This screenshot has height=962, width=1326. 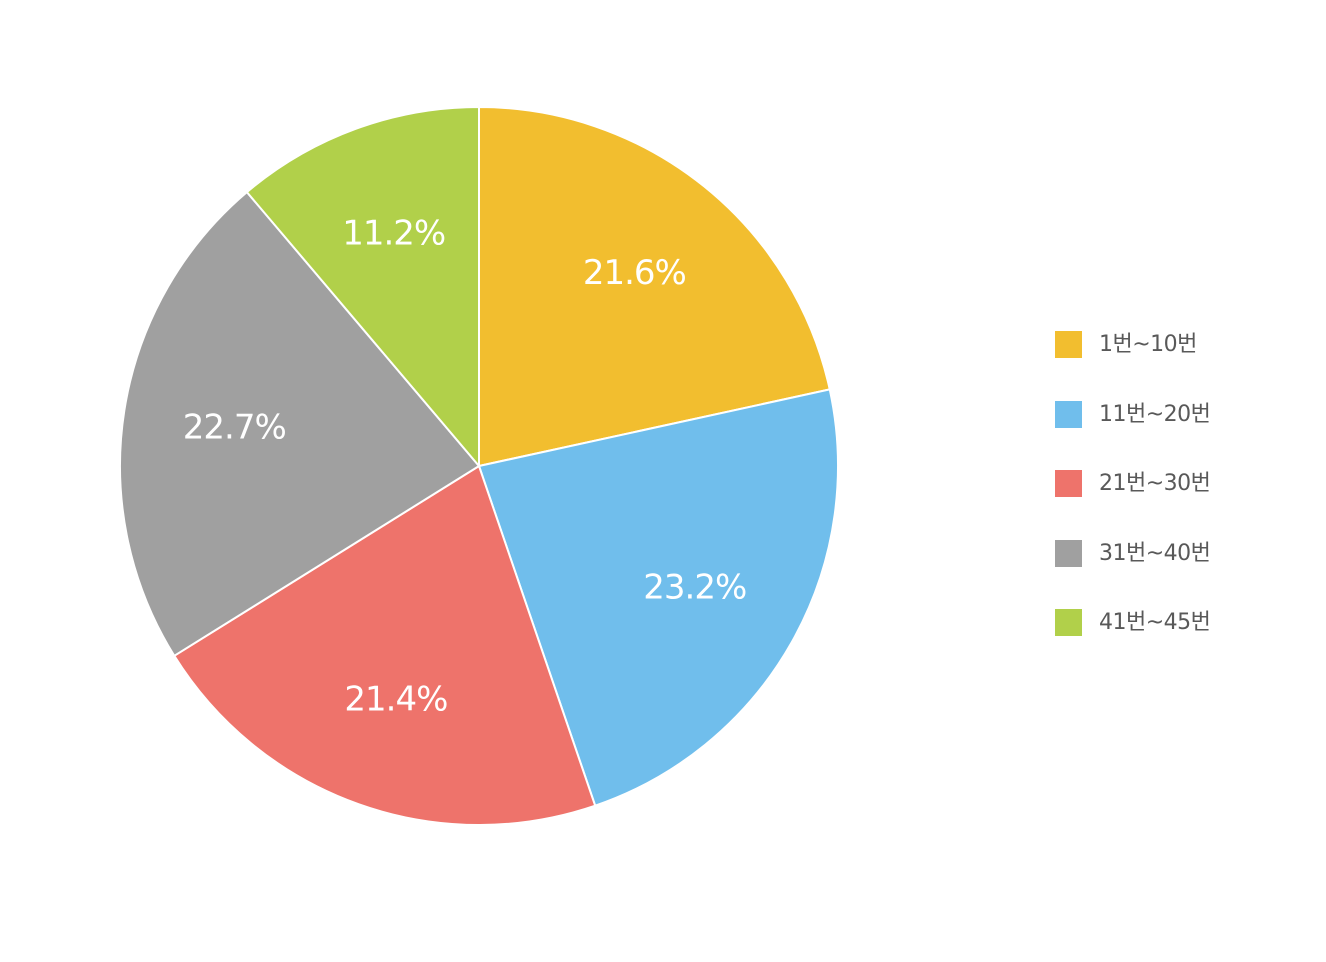 What do you see at coordinates (234, 428) in the screenshot?
I see `pie-value-label-4: 22.7%` at bounding box center [234, 428].